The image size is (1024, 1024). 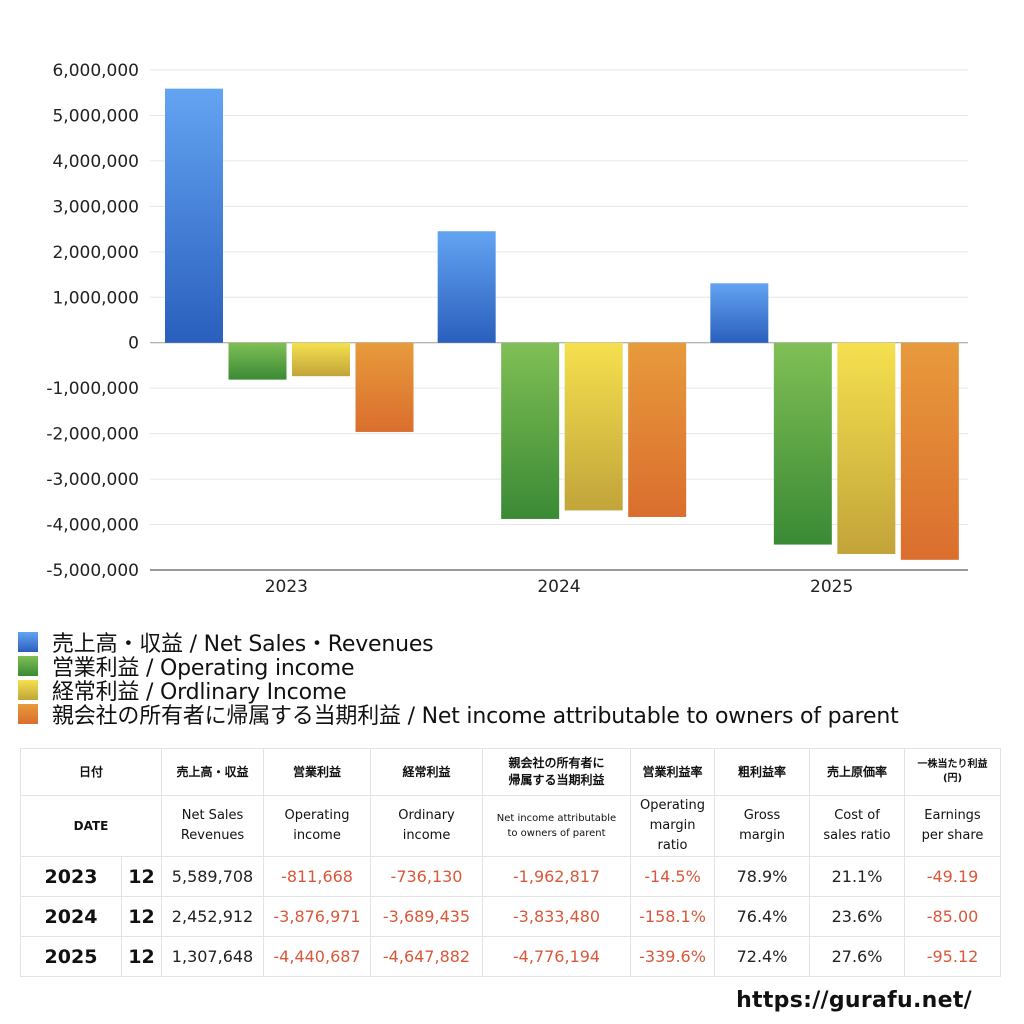 I want to click on cell-operating: -4,440,687, so click(x=317, y=956).